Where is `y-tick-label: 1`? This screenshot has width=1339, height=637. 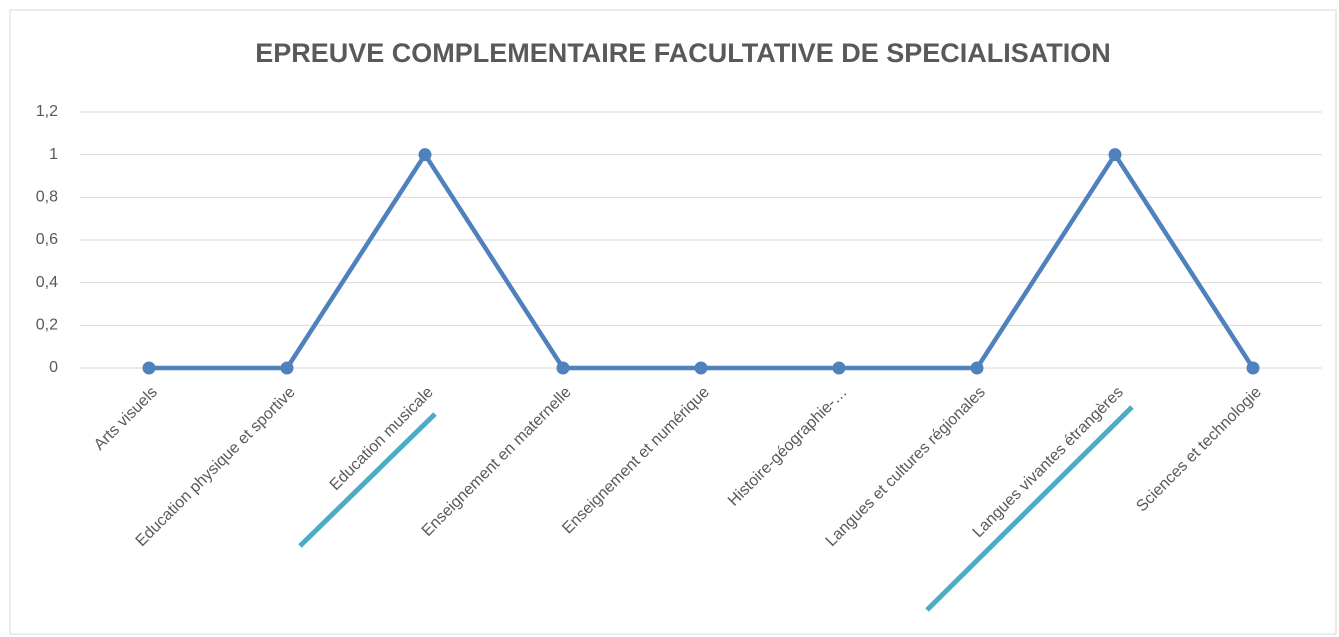
y-tick-label: 1 is located at coordinates (53, 154).